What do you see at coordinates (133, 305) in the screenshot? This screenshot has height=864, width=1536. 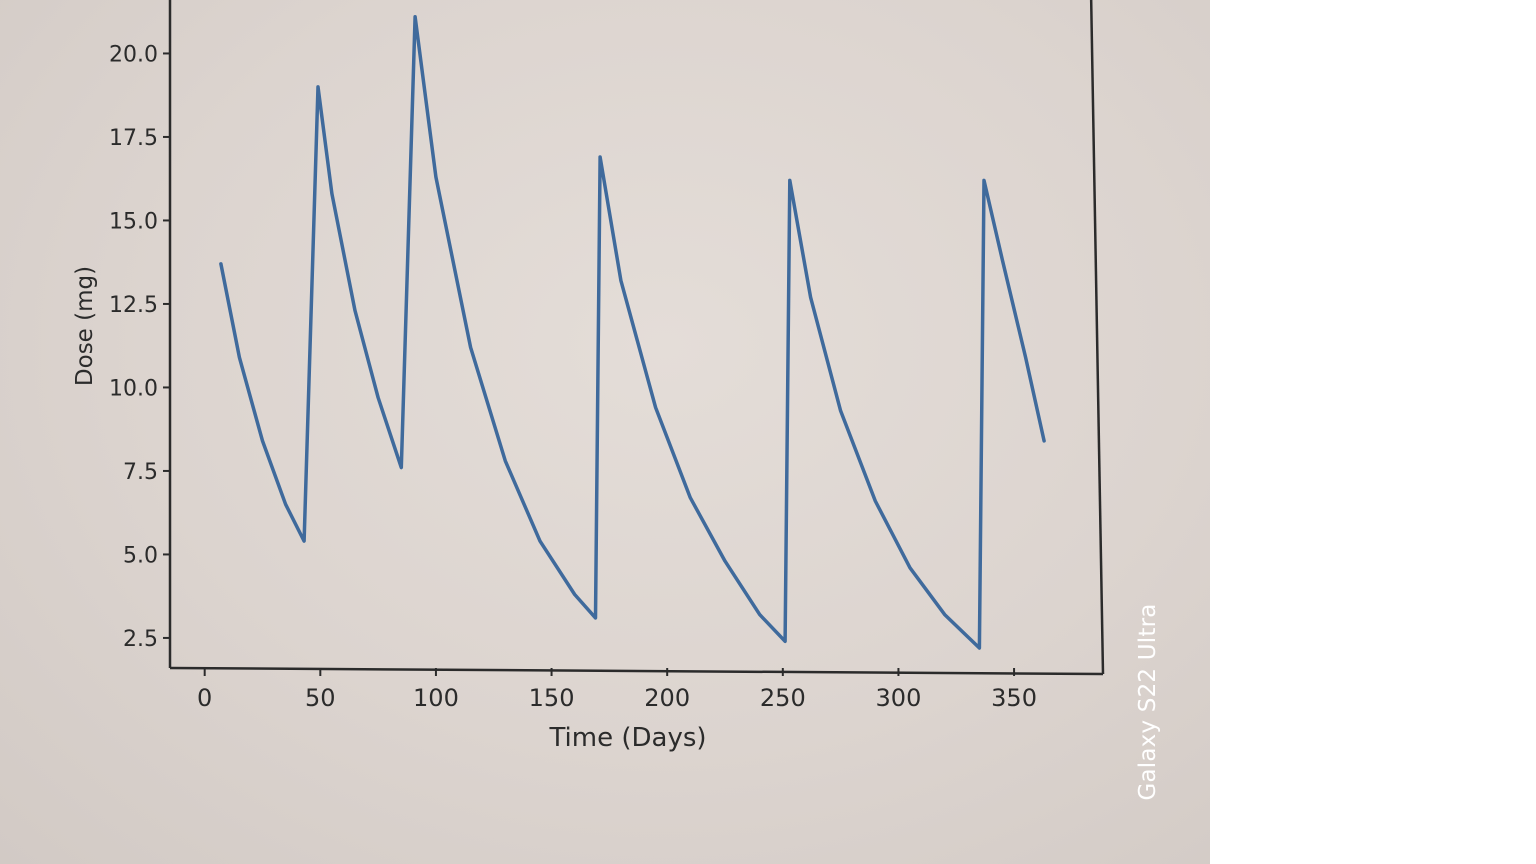 I see `y-tick-label: 12.5` at bounding box center [133, 305].